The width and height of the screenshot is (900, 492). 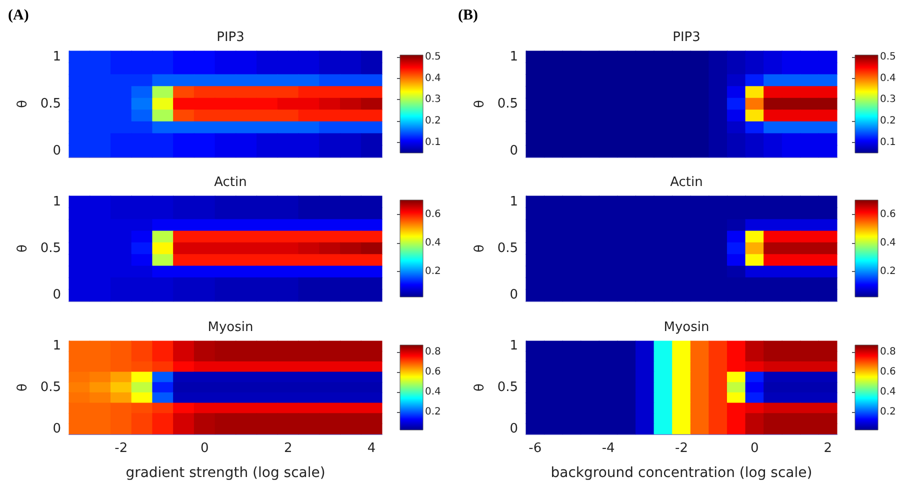 I want to click on x-tick-label: -4, so click(x=608, y=448).